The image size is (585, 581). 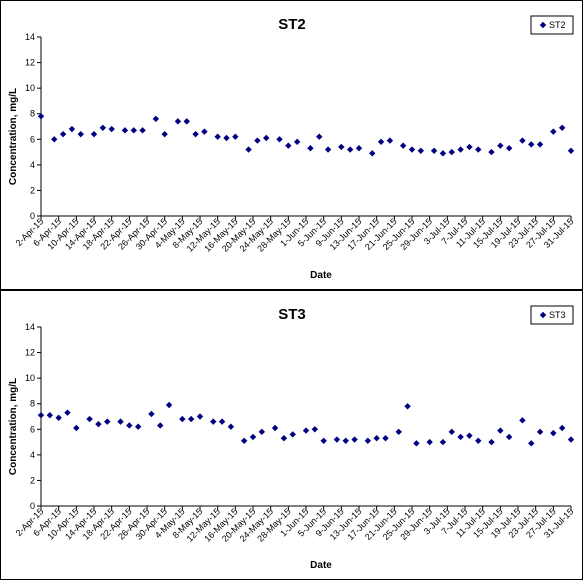 What do you see at coordinates (292, 314) in the screenshot?
I see `st3-chart-title: ST3` at bounding box center [292, 314].